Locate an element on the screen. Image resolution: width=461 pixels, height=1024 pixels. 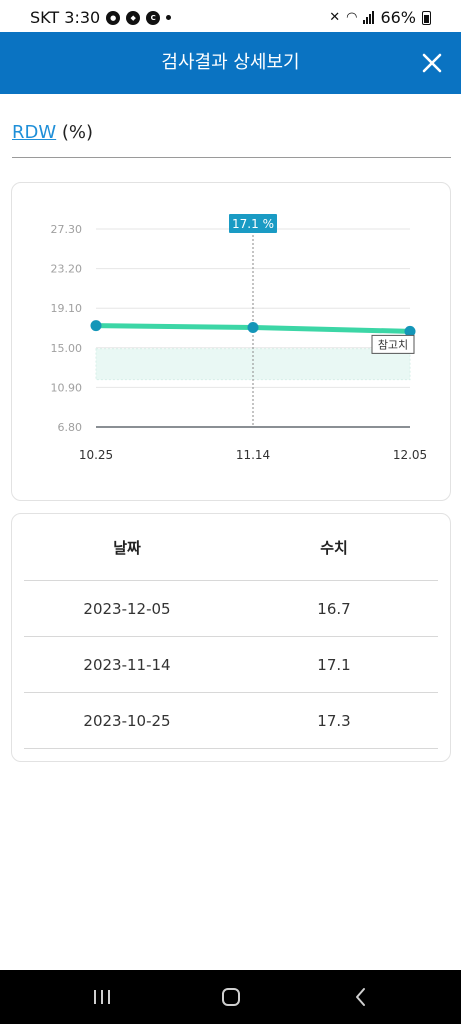
table-row: 2023-10-25 17.3 is located at coordinates (231, 721).